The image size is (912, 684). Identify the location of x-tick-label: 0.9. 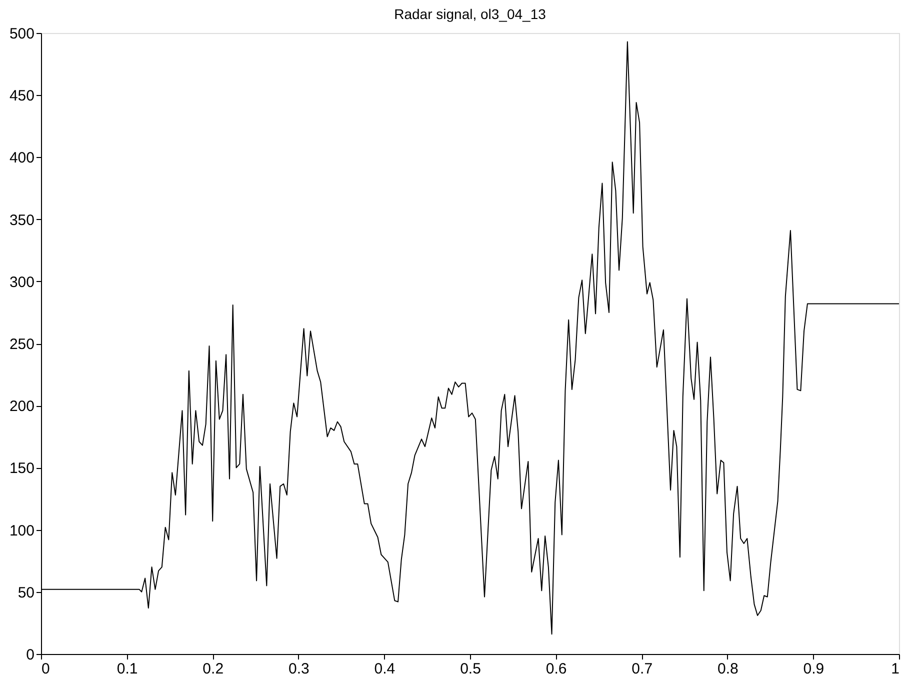
(813, 669).